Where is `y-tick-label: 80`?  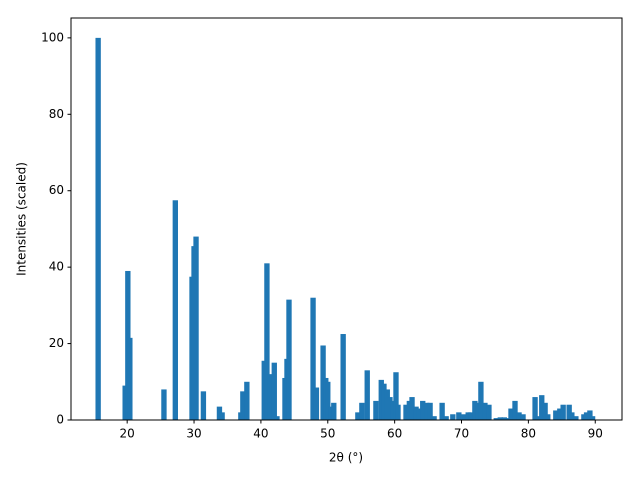
y-tick-label: 80 is located at coordinates (56, 114).